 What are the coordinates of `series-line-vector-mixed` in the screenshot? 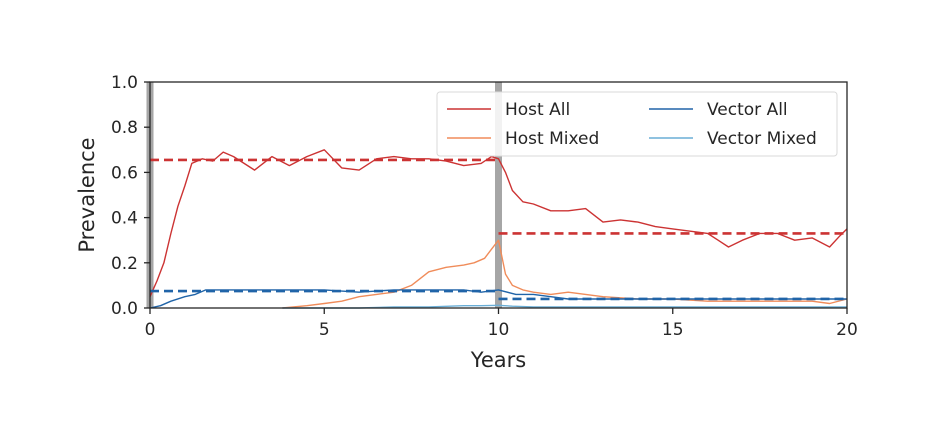 It's located at (564, 306).